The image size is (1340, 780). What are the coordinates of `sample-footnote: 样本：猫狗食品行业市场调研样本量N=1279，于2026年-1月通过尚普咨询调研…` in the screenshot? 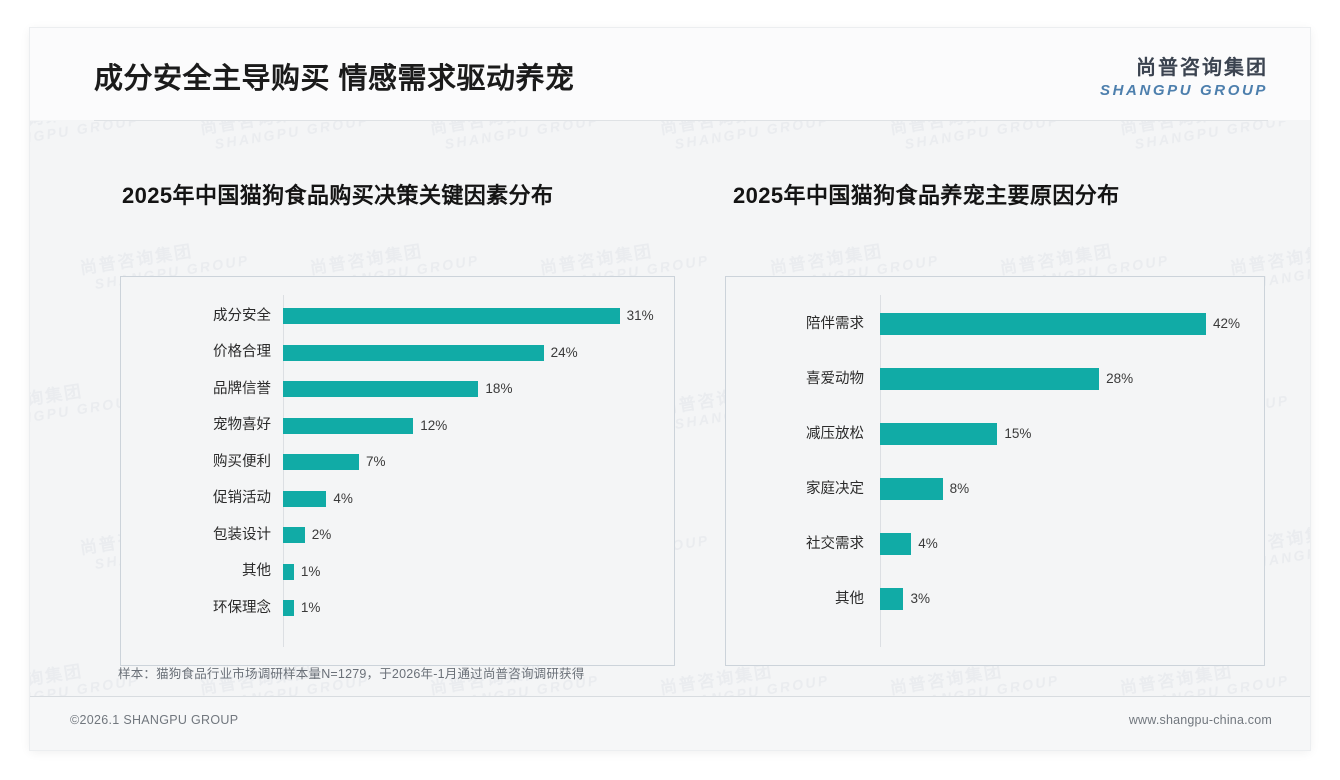 It's located at (351, 674).